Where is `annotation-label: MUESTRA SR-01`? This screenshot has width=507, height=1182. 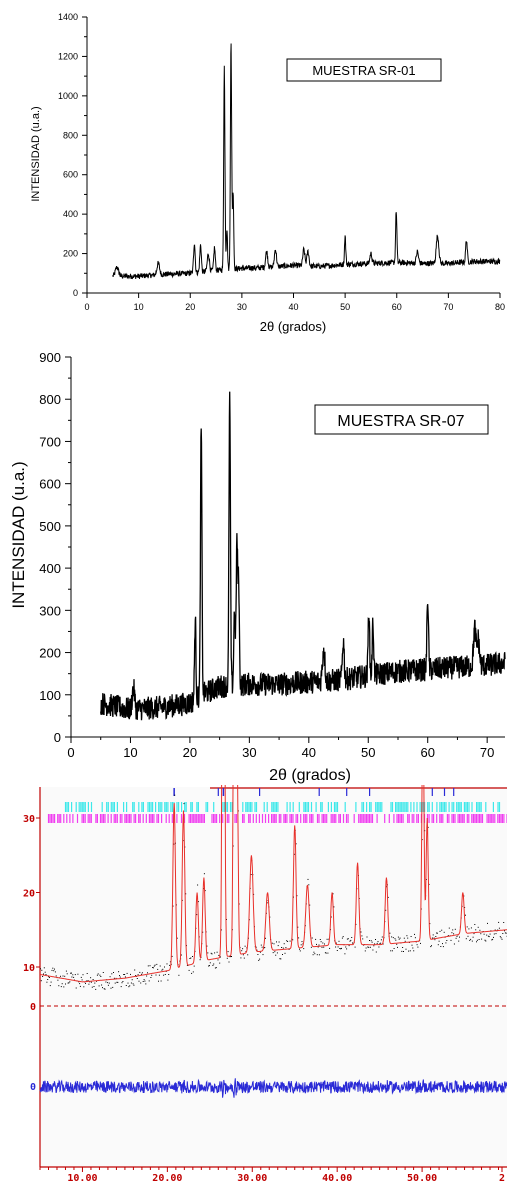 annotation-label: MUESTRA SR-01 is located at coordinates (363, 70).